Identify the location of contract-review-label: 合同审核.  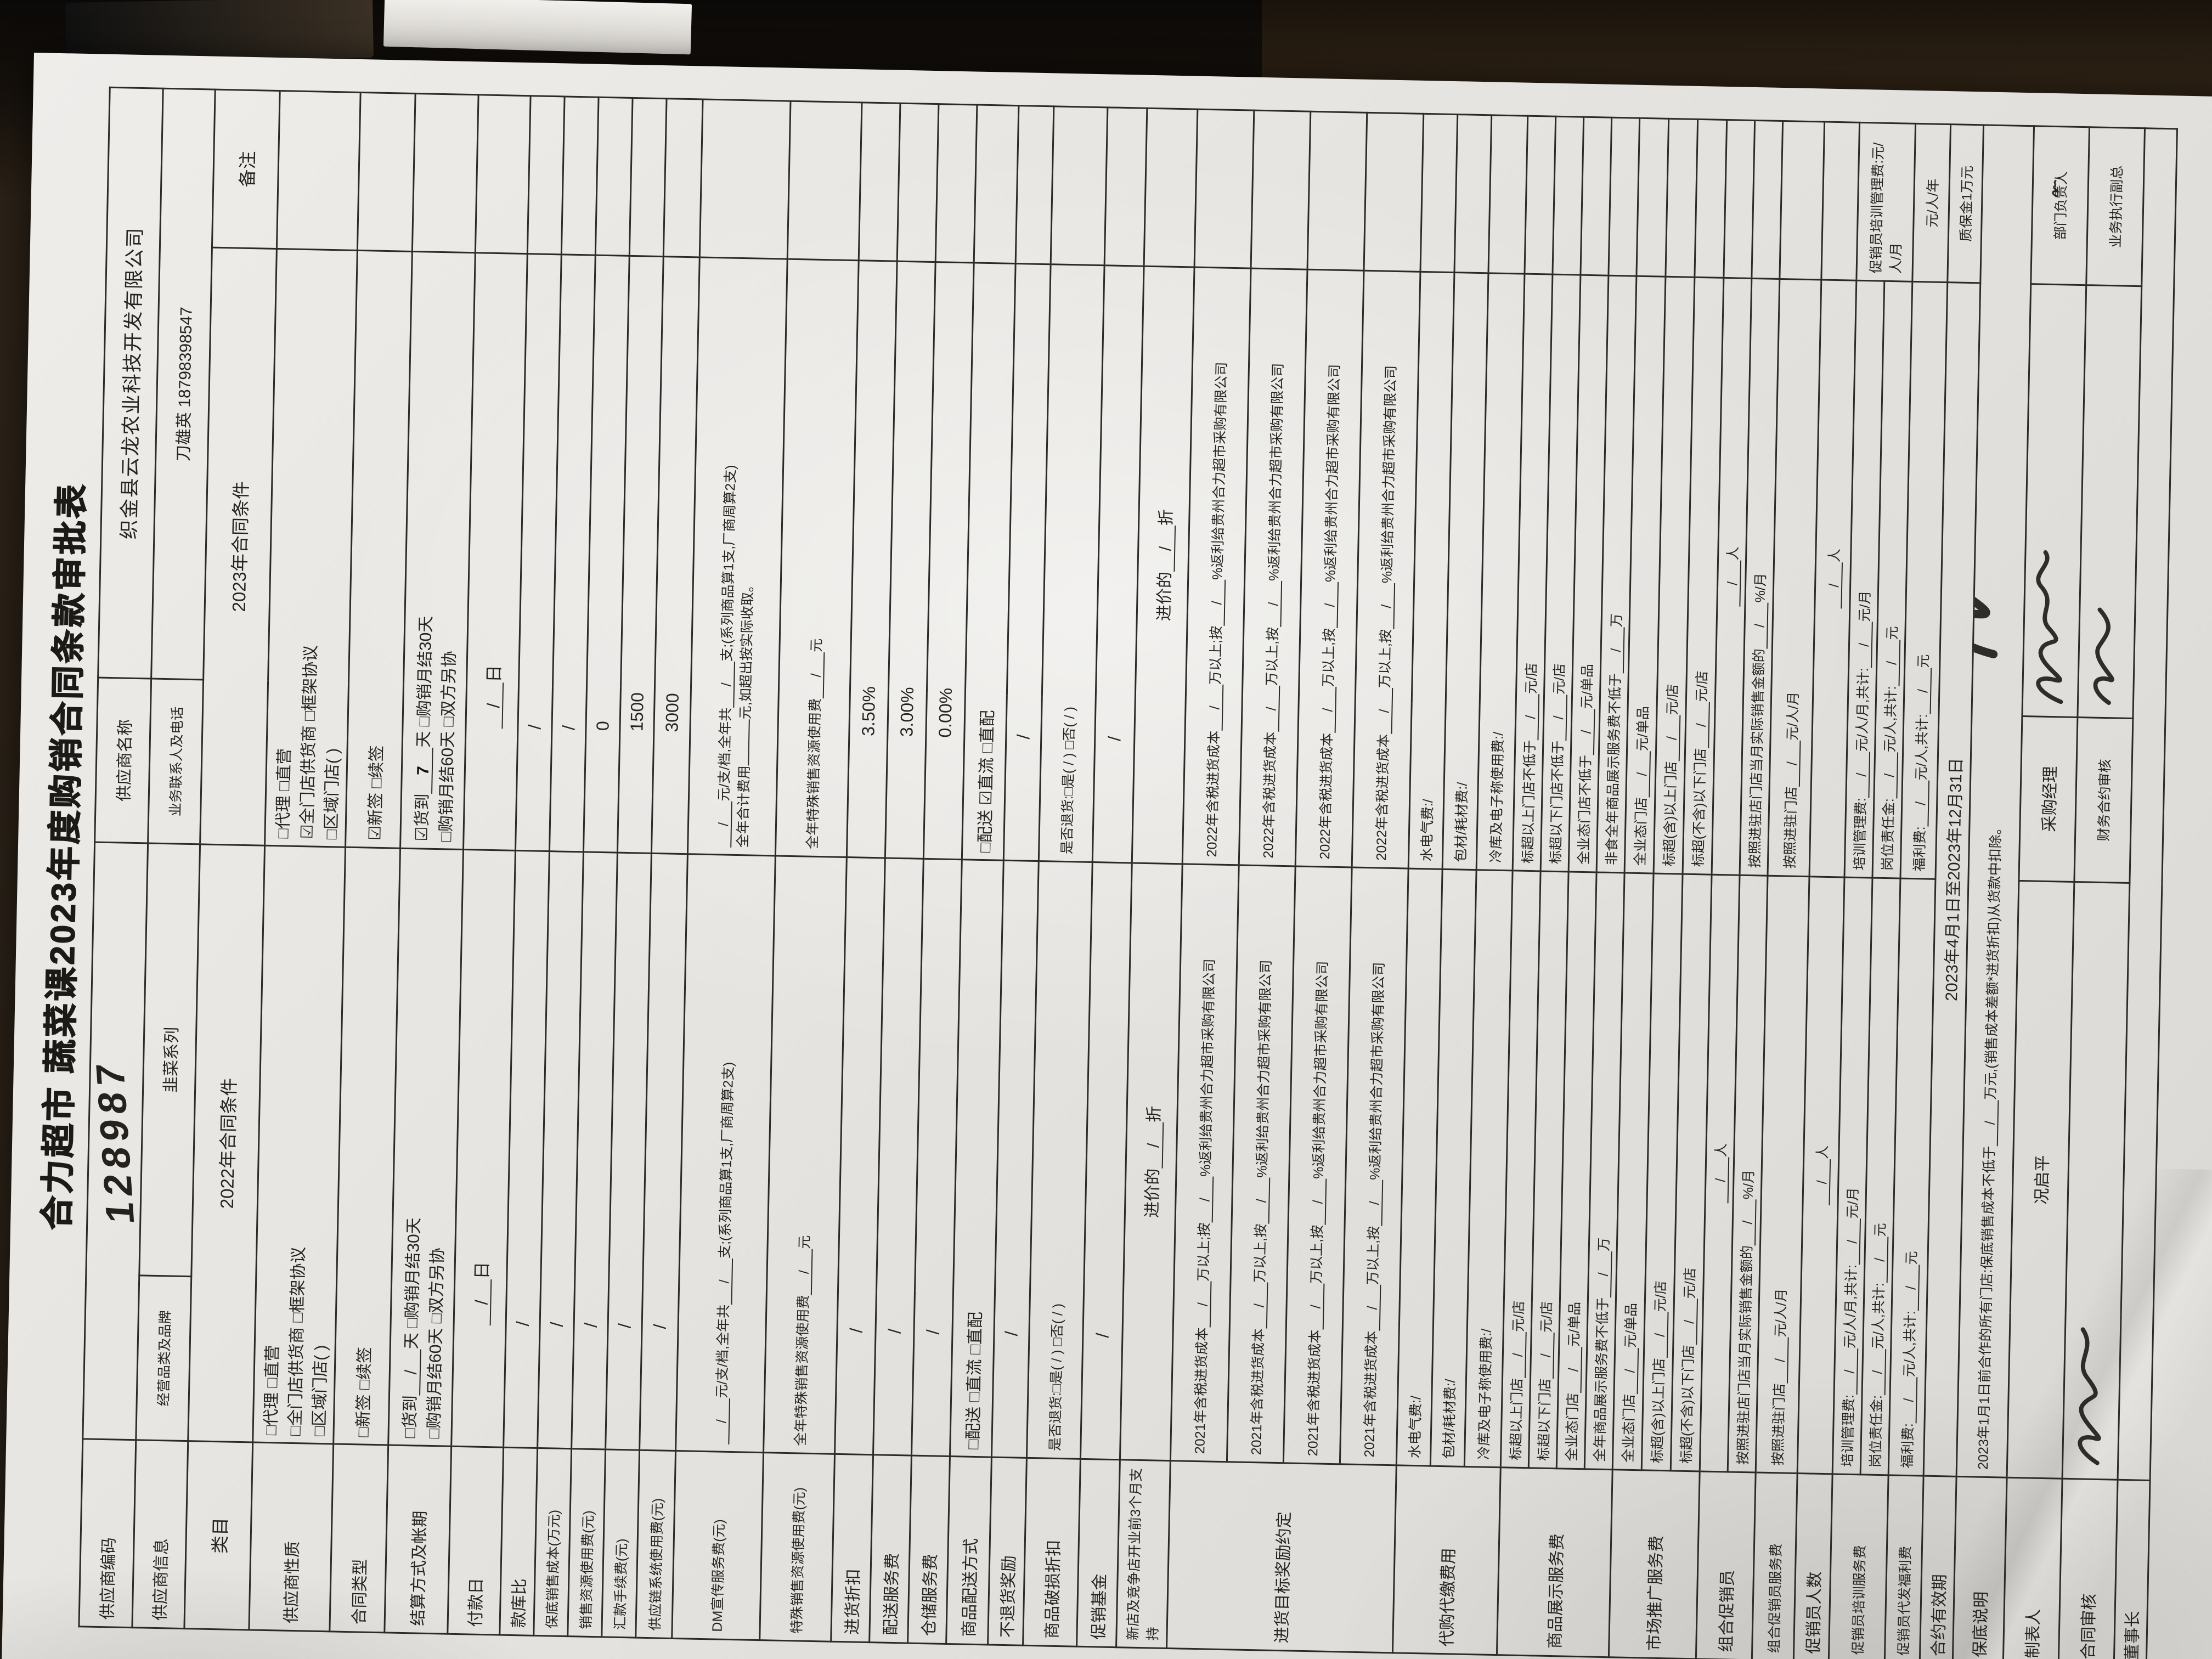
(2088, 1569).